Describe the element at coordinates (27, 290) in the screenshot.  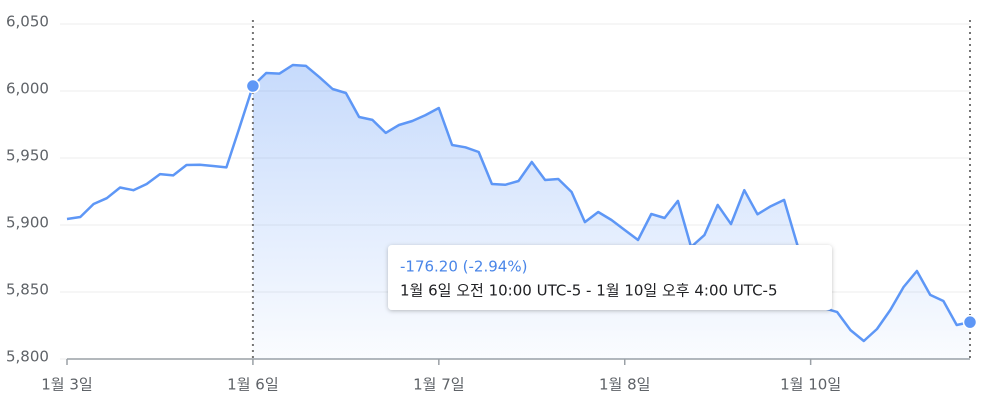
I see `y-tick-label: 5,850` at that location.